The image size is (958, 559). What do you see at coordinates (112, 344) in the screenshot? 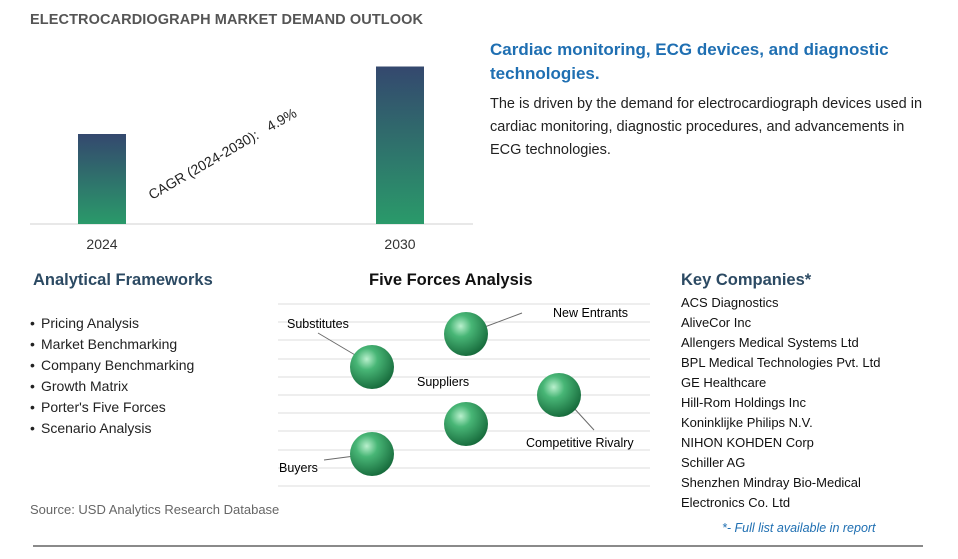
I see `list-item: Market Benchmarking` at bounding box center [112, 344].